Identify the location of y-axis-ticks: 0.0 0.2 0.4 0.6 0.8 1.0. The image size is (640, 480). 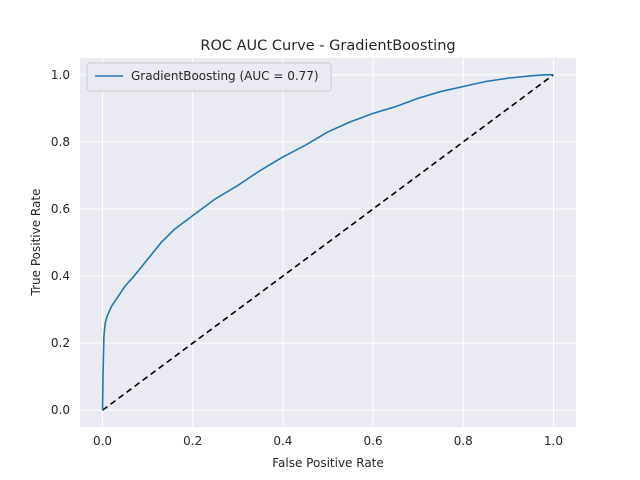
(60, 242).